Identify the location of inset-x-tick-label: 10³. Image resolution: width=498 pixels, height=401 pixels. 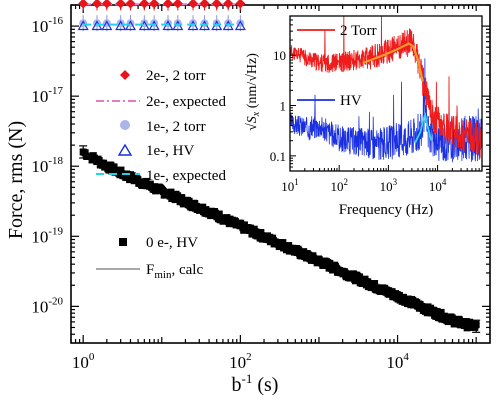
(389, 185).